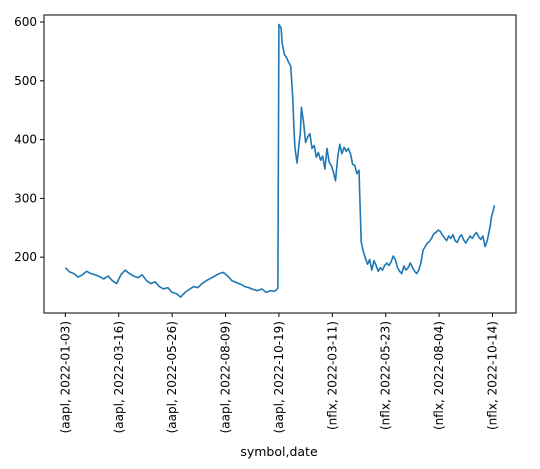 This screenshot has width=540, height=469. Describe the element at coordinates (279, 377) in the screenshot. I see `x-tick-label: (aapl, 2022-10-19)` at that location.